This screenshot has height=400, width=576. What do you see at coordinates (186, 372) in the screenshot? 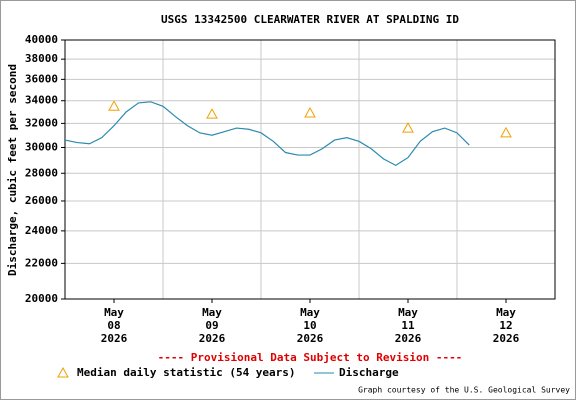
I see `legend-label: Median daily statistic (54 years)` at bounding box center [186, 372].